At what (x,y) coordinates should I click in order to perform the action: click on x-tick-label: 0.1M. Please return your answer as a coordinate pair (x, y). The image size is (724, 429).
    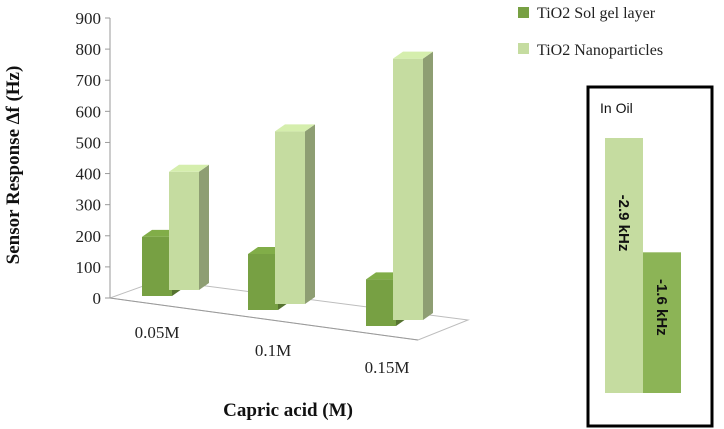
    Looking at the image, I should click on (273, 350).